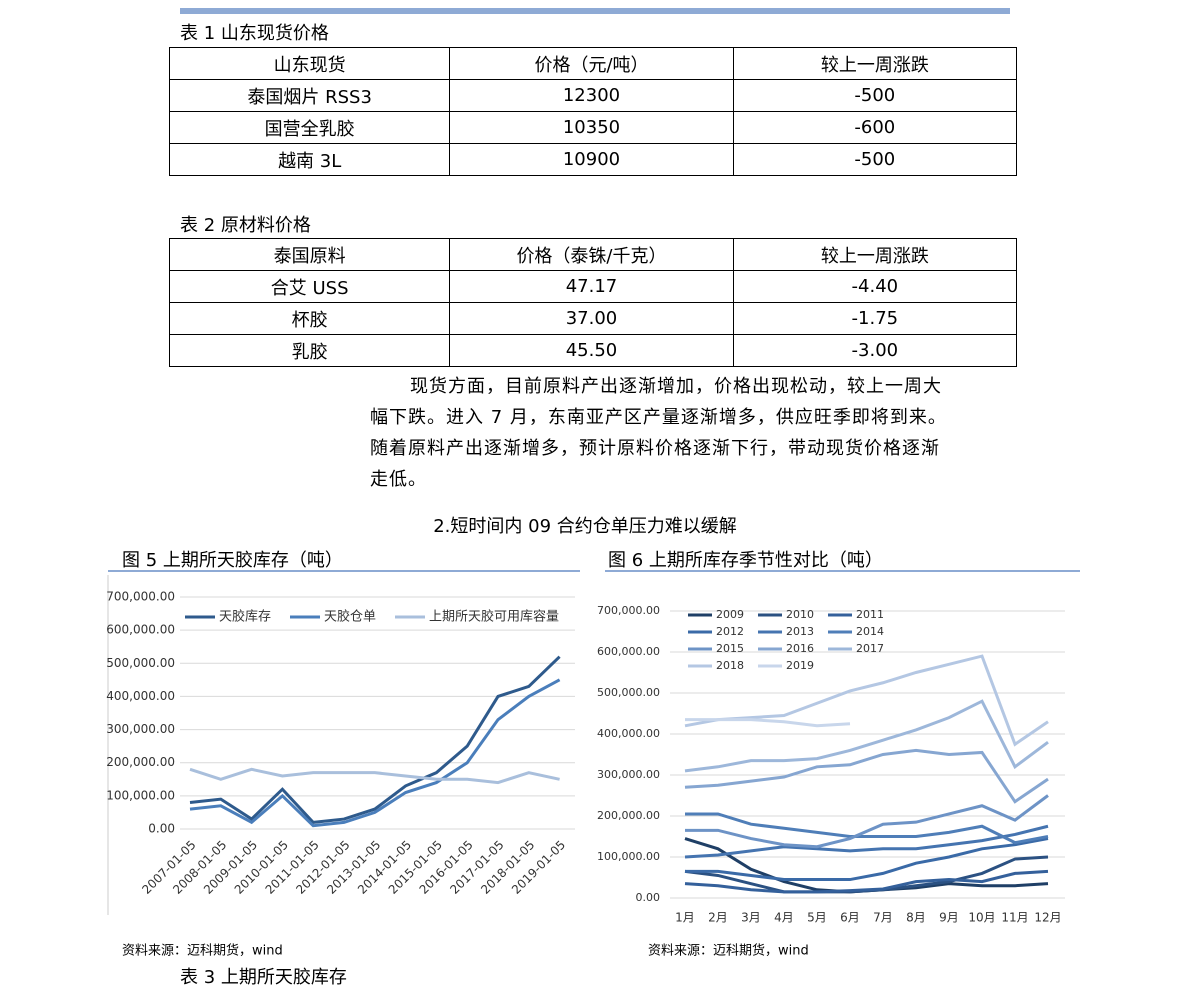 The height and width of the screenshot is (989, 1191). I want to click on legend-label: 2019, so click(800, 665).